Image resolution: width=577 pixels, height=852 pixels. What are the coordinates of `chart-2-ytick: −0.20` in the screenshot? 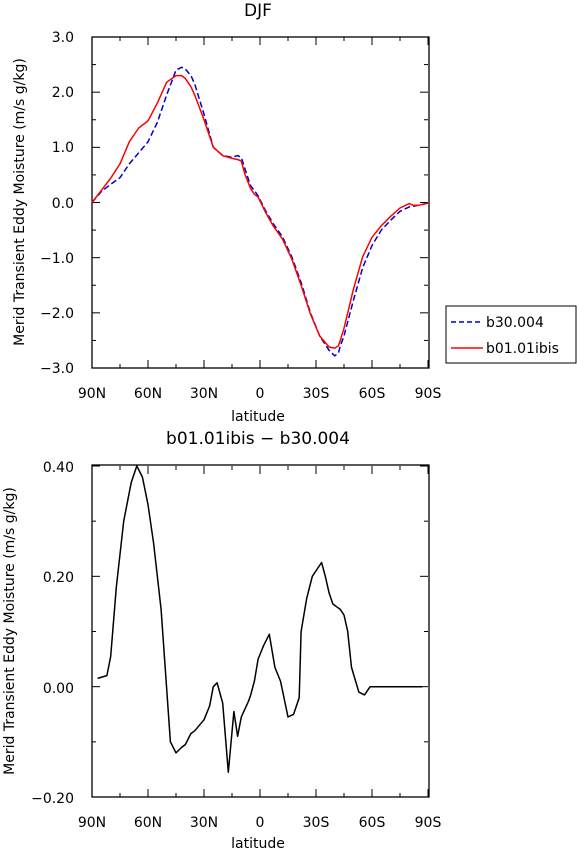 It's located at (52, 799).